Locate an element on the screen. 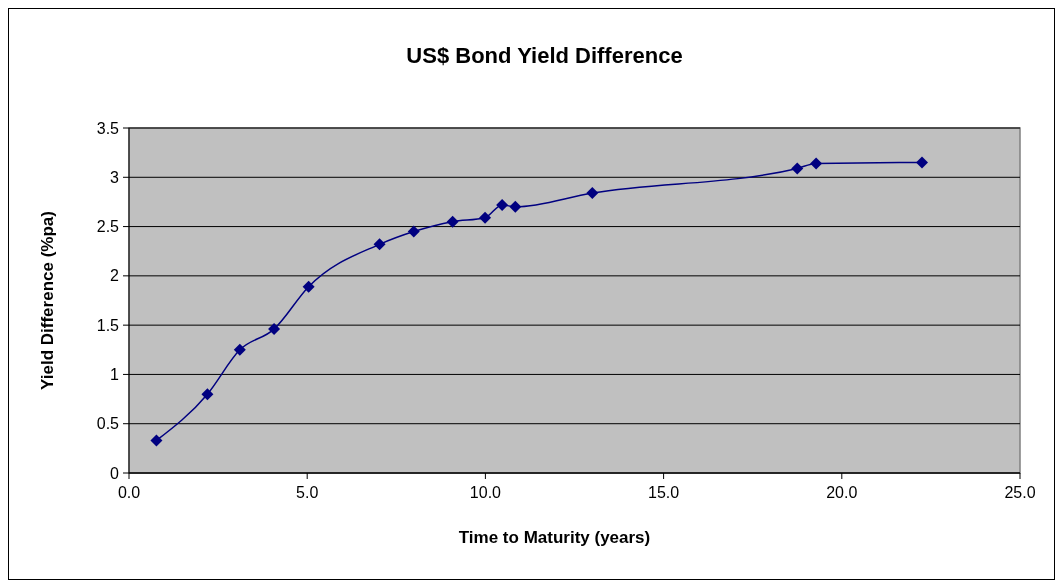 The height and width of the screenshot is (588, 1063). y-axis-title: Yield Difference (%pa) is located at coordinates (47, 300).